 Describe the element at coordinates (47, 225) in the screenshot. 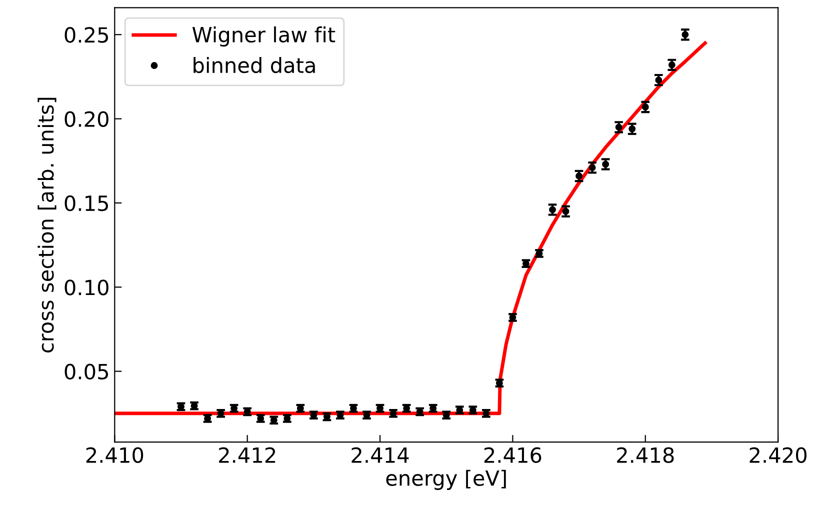

I see `y-axis-title: cross section [arb. units]` at that location.